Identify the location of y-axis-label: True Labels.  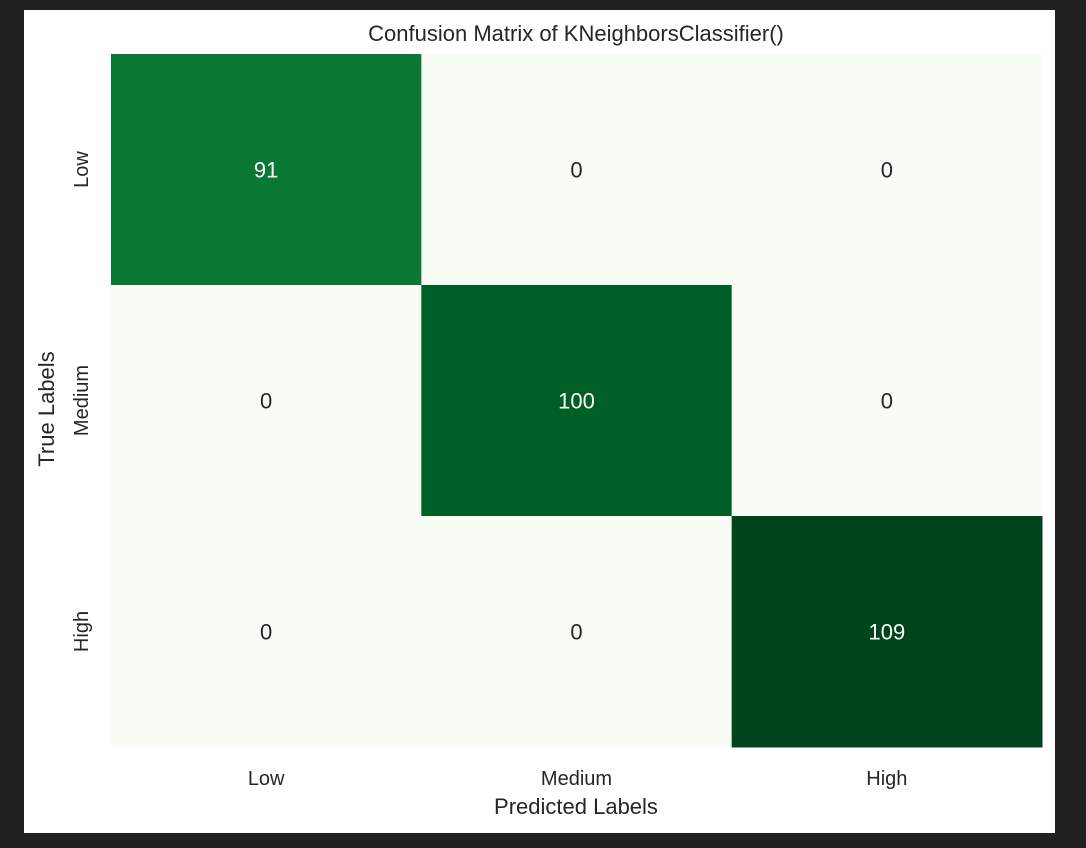
(46, 408).